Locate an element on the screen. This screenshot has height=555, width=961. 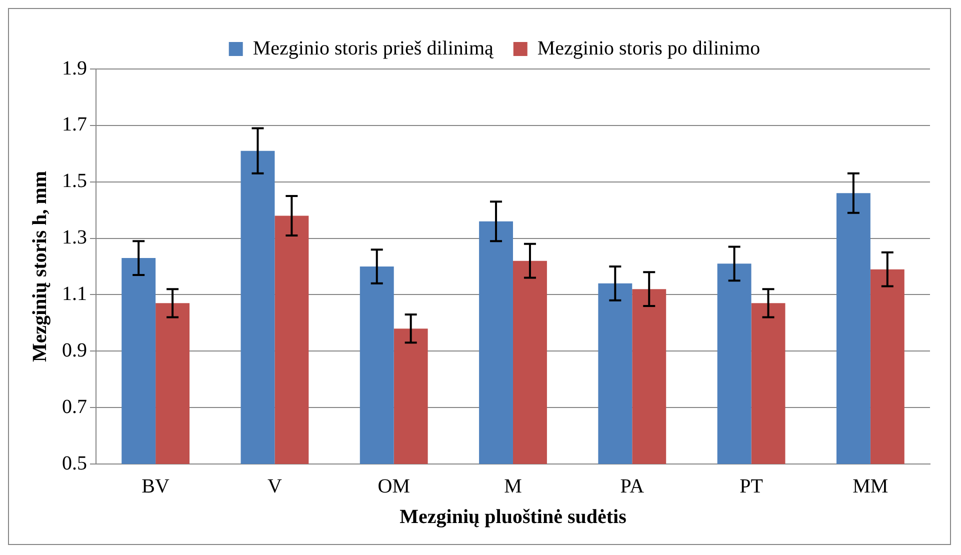
y-axis-title: Mezginių storis h, mm is located at coordinates (40, 266).